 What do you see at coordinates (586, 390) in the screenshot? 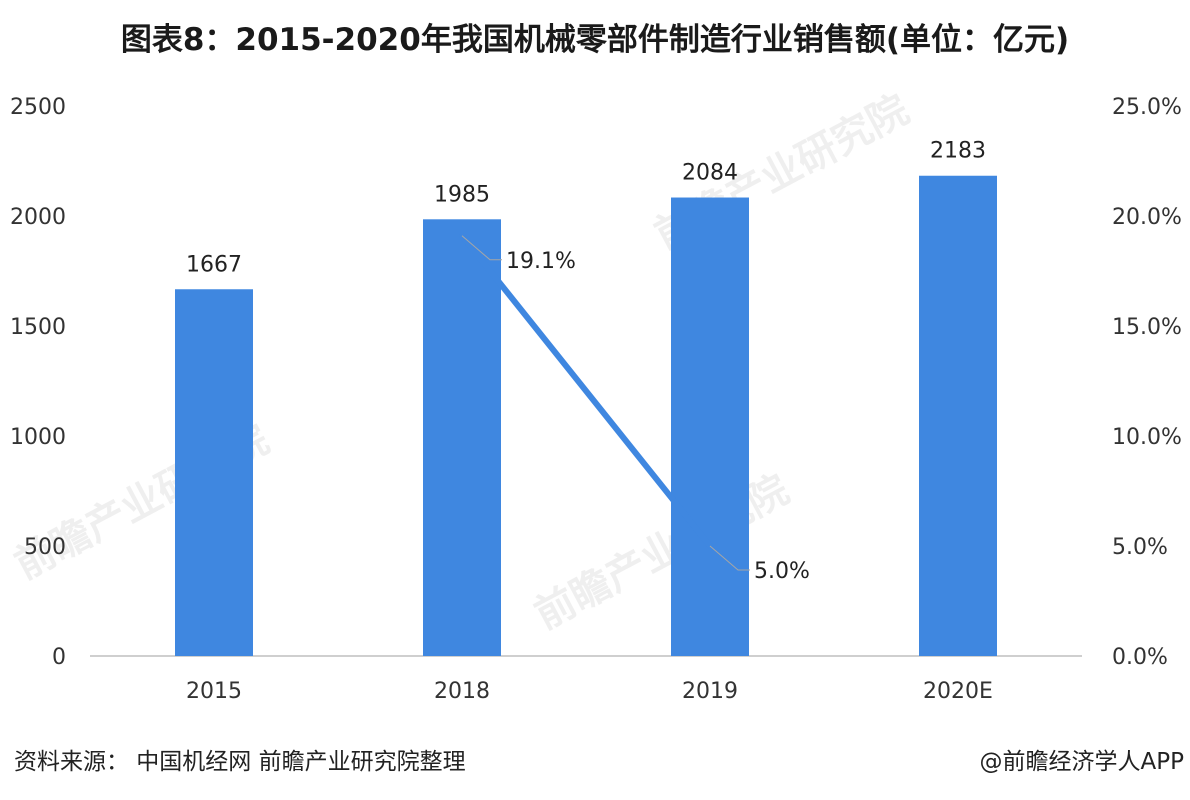
I see `line-series` at bounding box center [586, 390].